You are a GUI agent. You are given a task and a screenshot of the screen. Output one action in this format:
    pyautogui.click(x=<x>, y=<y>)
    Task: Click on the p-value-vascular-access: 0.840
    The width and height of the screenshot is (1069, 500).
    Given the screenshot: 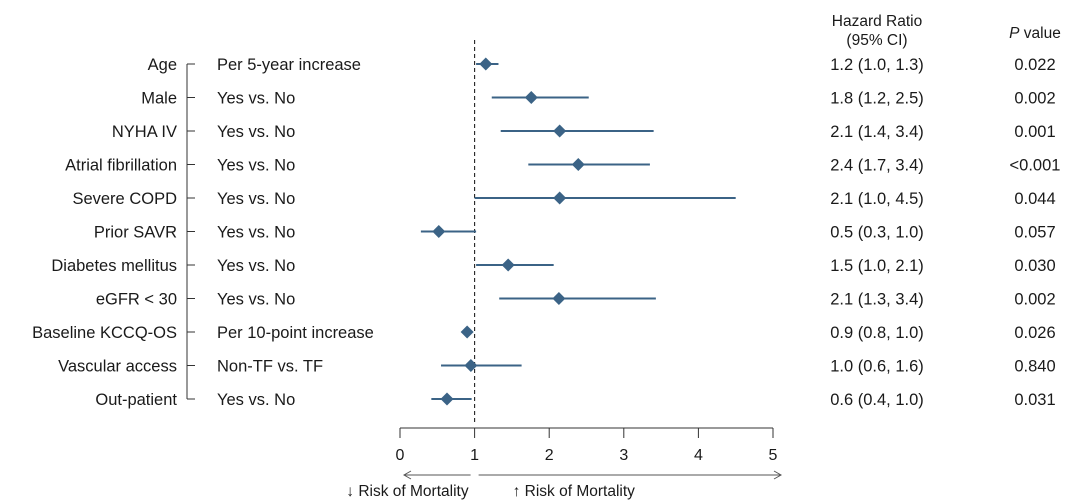 What is the action you would take?
    pyautogui.click(x=1034, y=367)
    